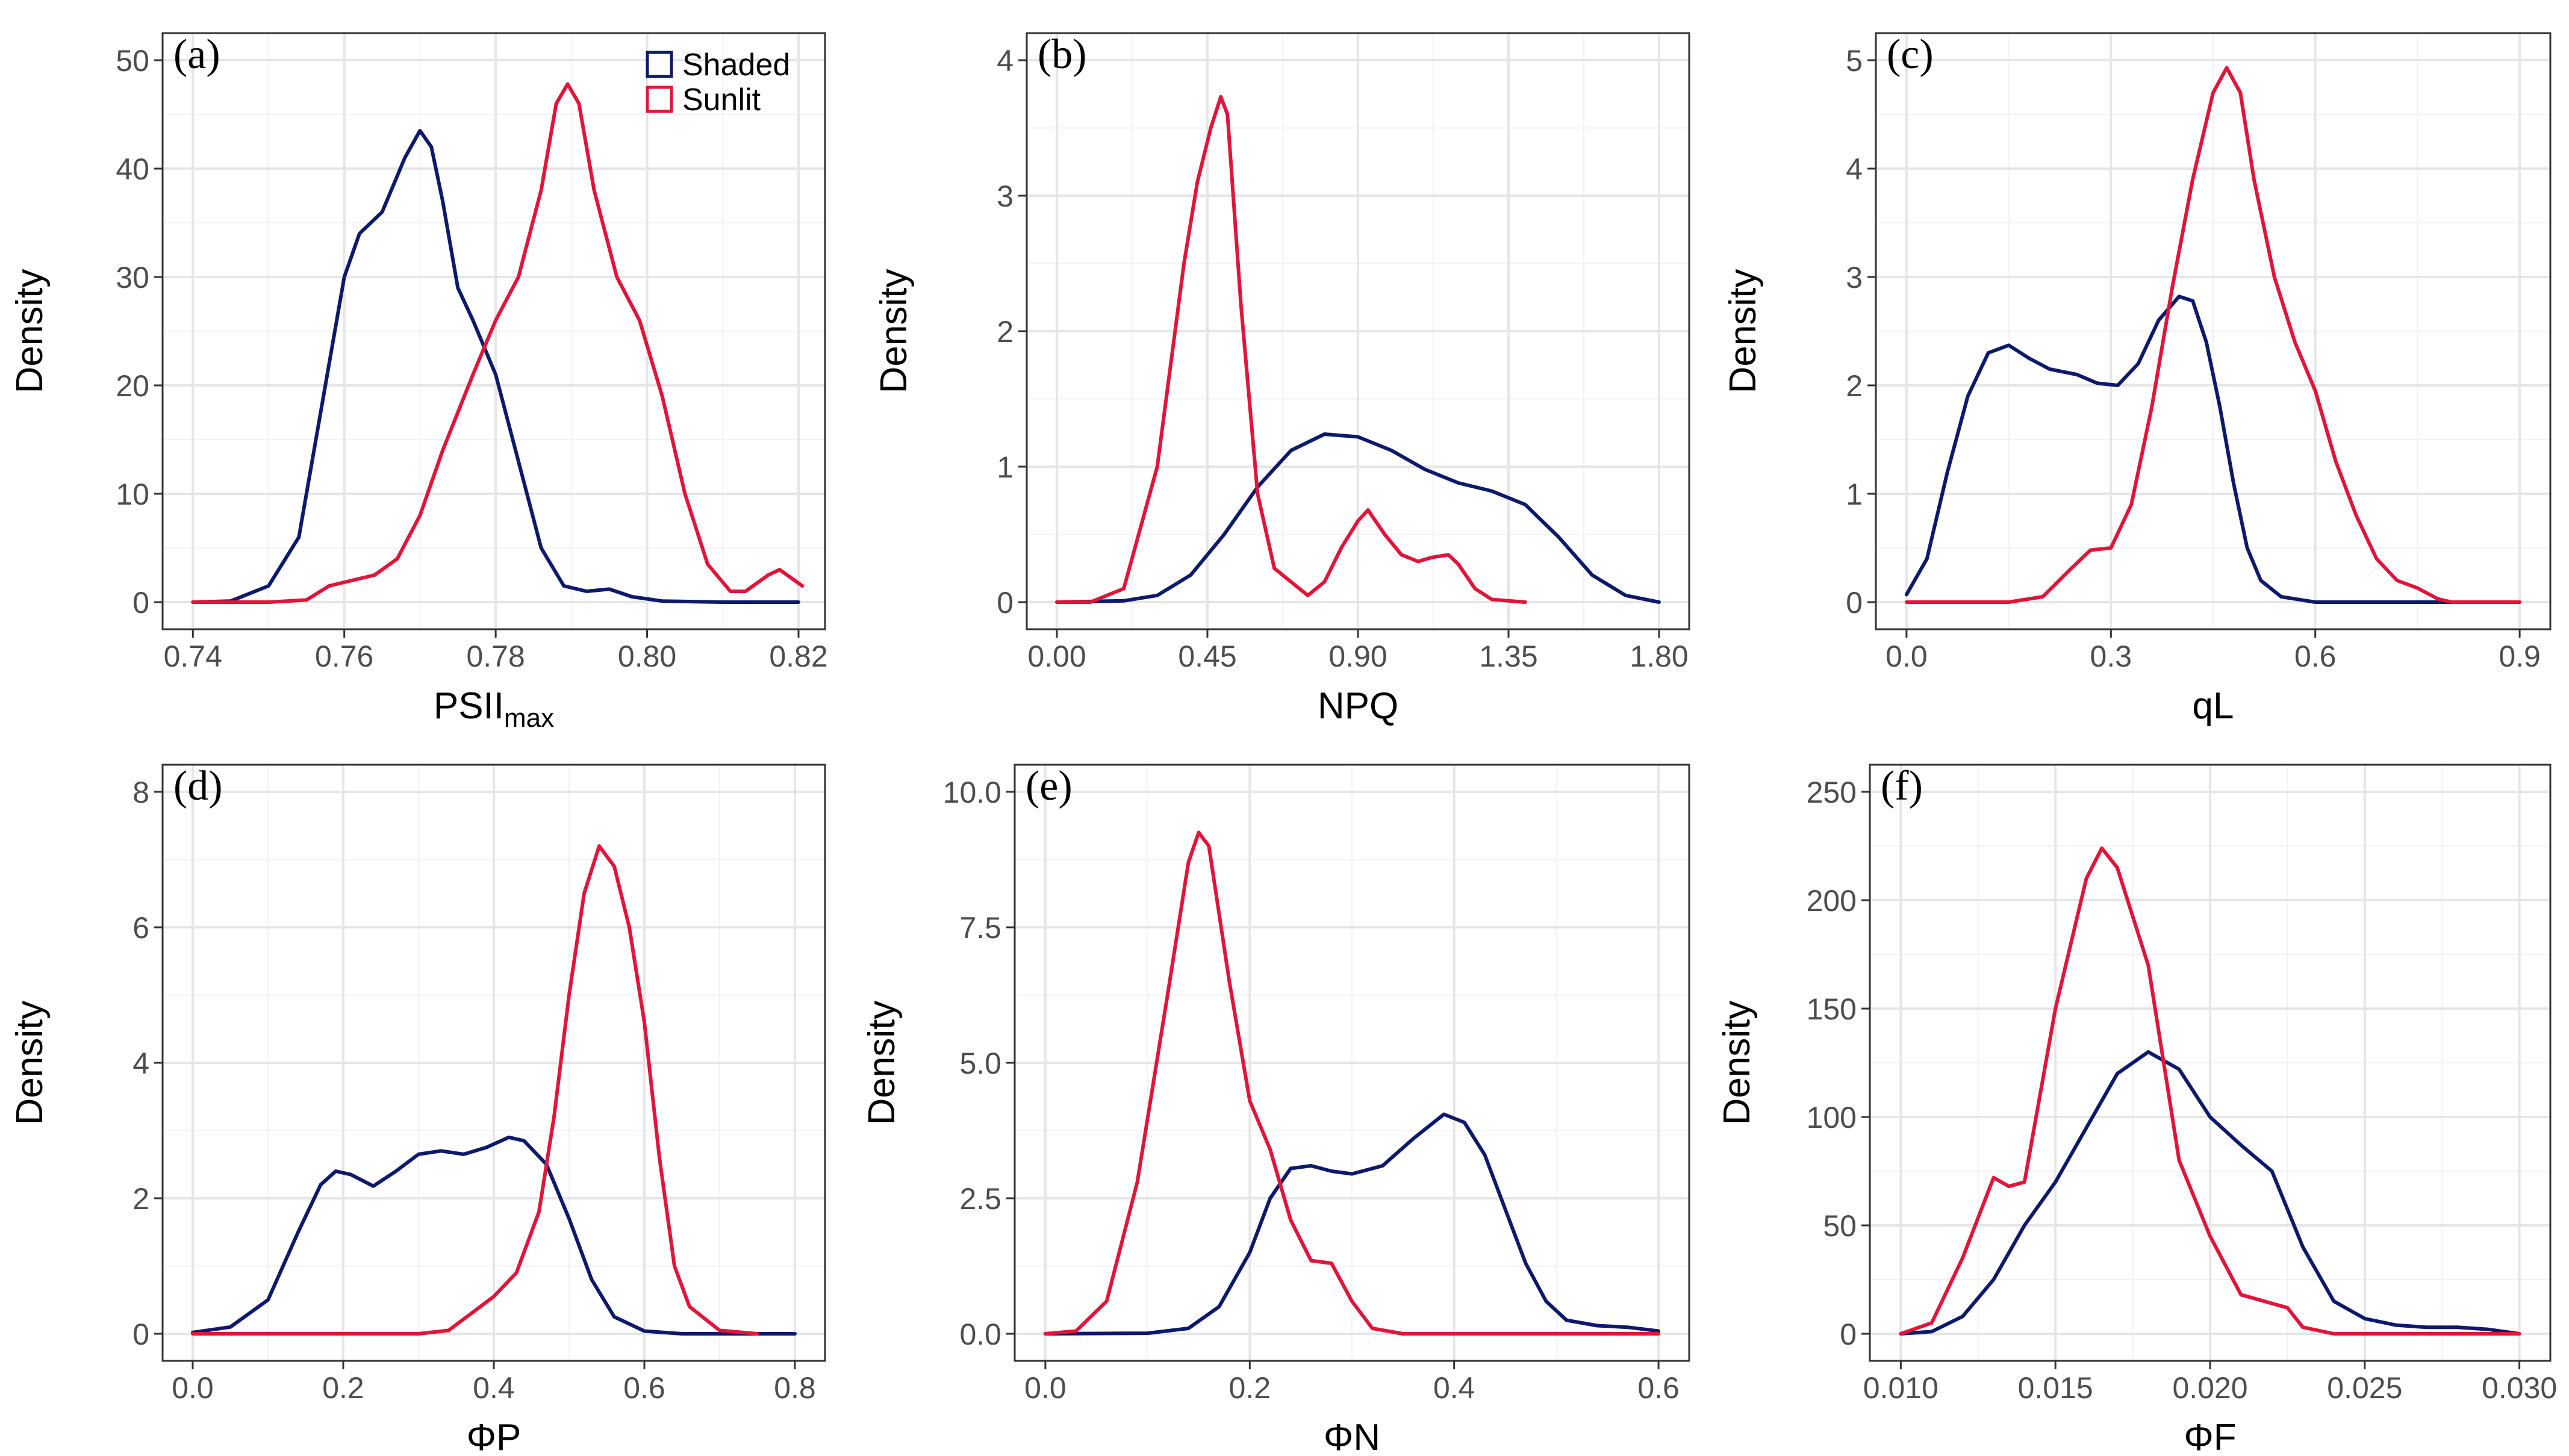 This screenshot has height=1456, width=2569. Describe the element at coordinates (972, 793) in the screenshot. I see `y-tick-label: 10.0` at that location.